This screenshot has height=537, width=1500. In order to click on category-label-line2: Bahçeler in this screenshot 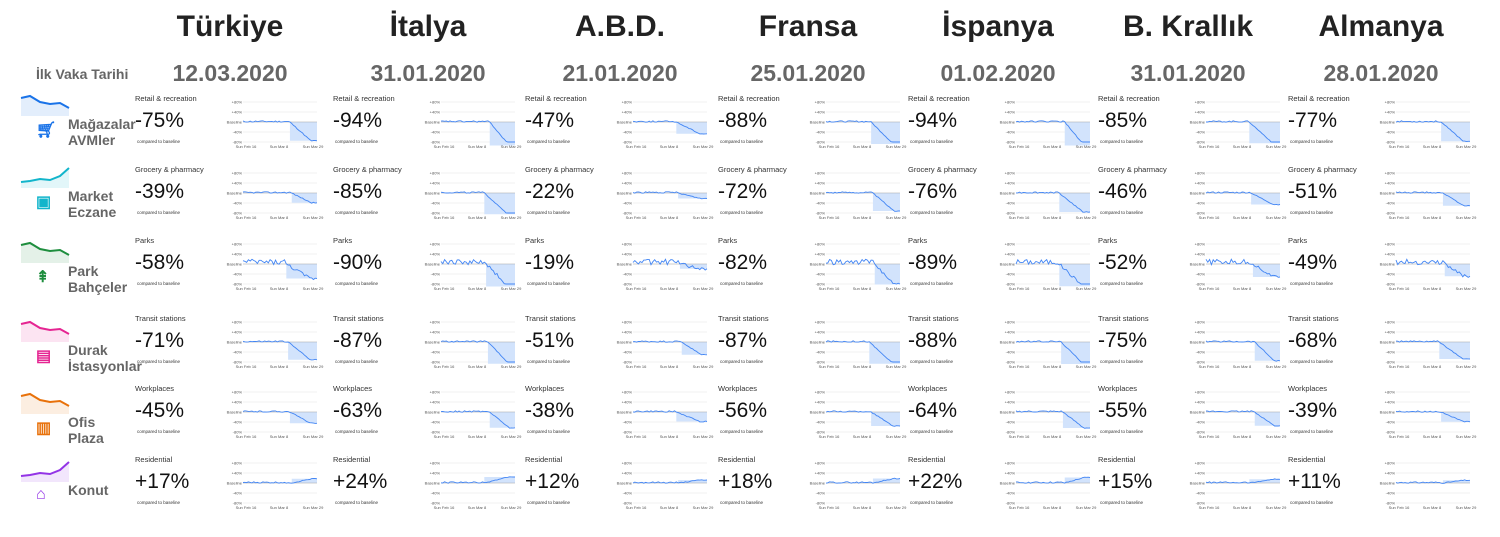, I will do `click(98, 287)`.